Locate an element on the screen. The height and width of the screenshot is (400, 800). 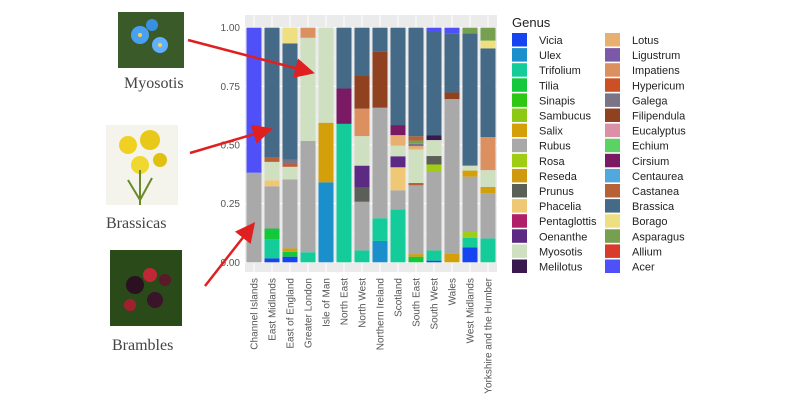
bar-segment-lotus is located at coordinates (416, 148).